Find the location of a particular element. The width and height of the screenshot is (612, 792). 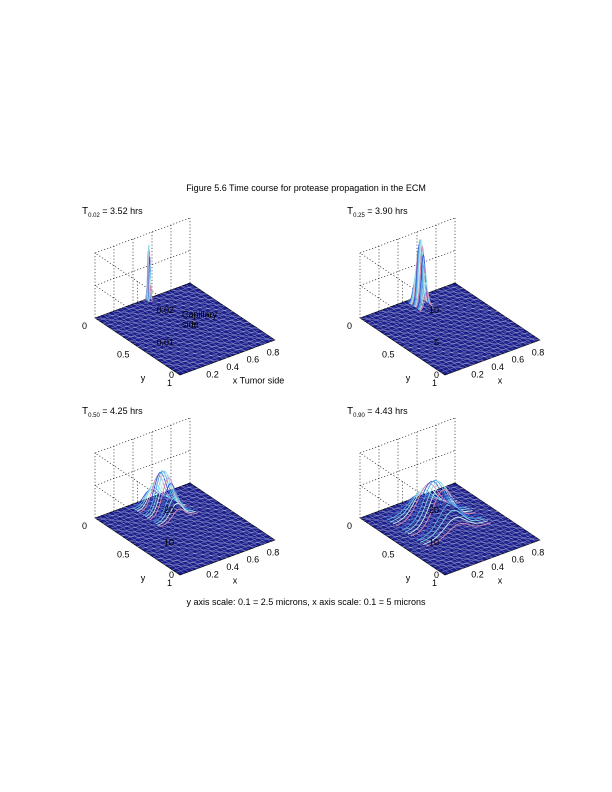

plot-title: T0.90 = 4.43 hrs is located at coordinates (377, 412).